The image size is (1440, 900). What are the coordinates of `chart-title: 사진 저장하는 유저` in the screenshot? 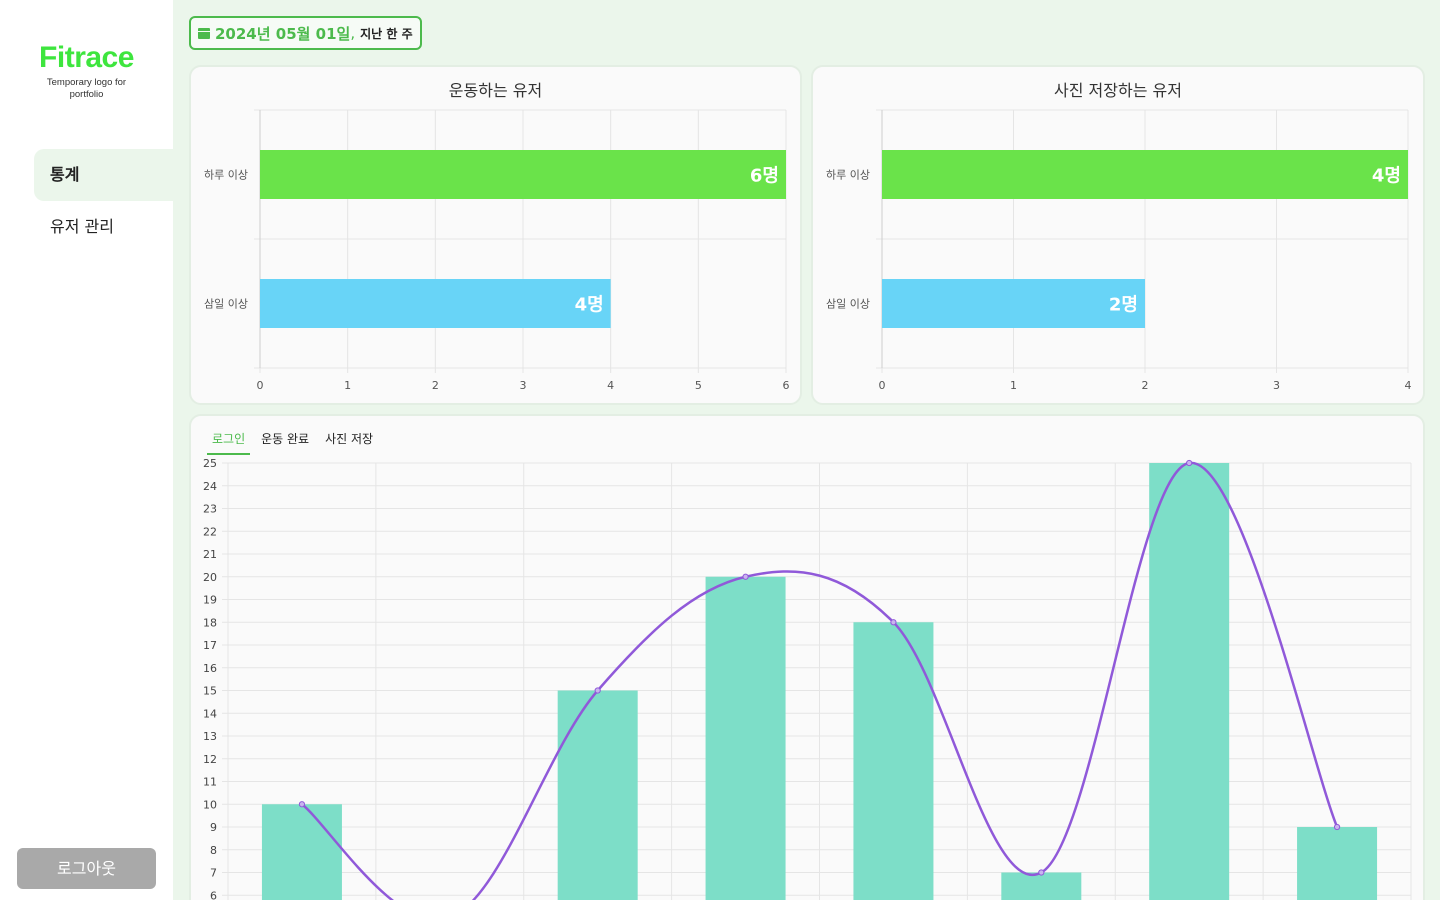 It's located at (1118, 90).